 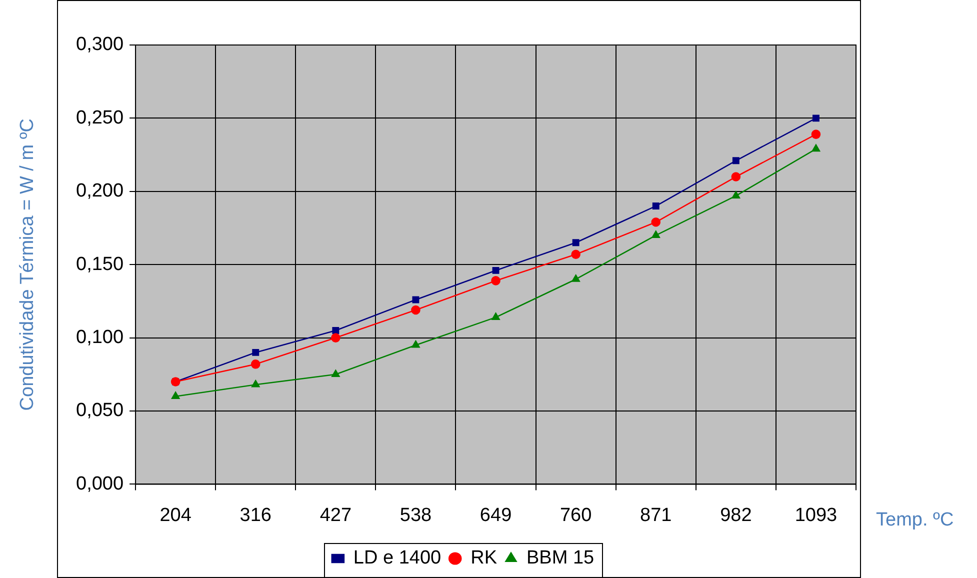 What do you see at coordinates (100, 191) in the screenshot?
I see `y-tick-label: 0,200` at bounding box center [100, 191].